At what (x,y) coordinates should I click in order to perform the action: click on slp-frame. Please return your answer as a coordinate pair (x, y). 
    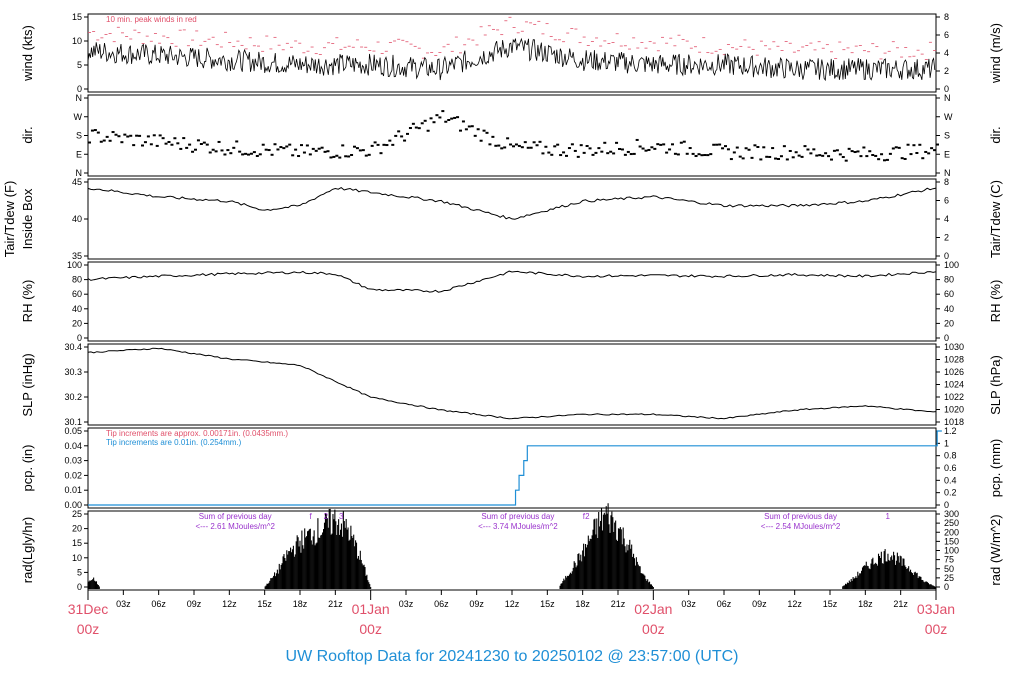
    Looking at the image, I should click on (512, 384).